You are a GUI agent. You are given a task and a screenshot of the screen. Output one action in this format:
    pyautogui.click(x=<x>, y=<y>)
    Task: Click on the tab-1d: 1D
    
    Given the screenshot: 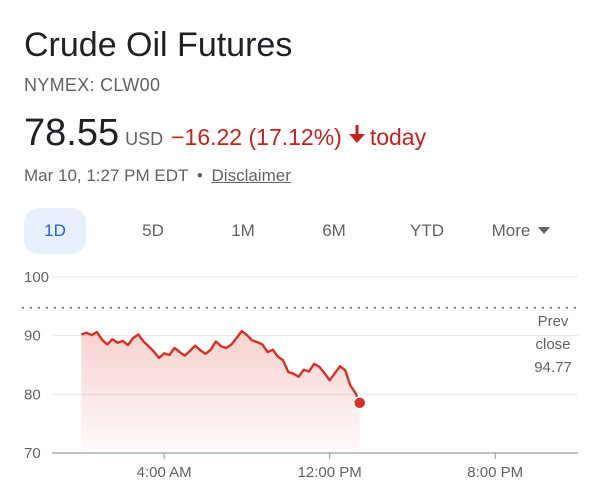 What is the action you would take?
    pyautogui.click(x=55, y=231)
    